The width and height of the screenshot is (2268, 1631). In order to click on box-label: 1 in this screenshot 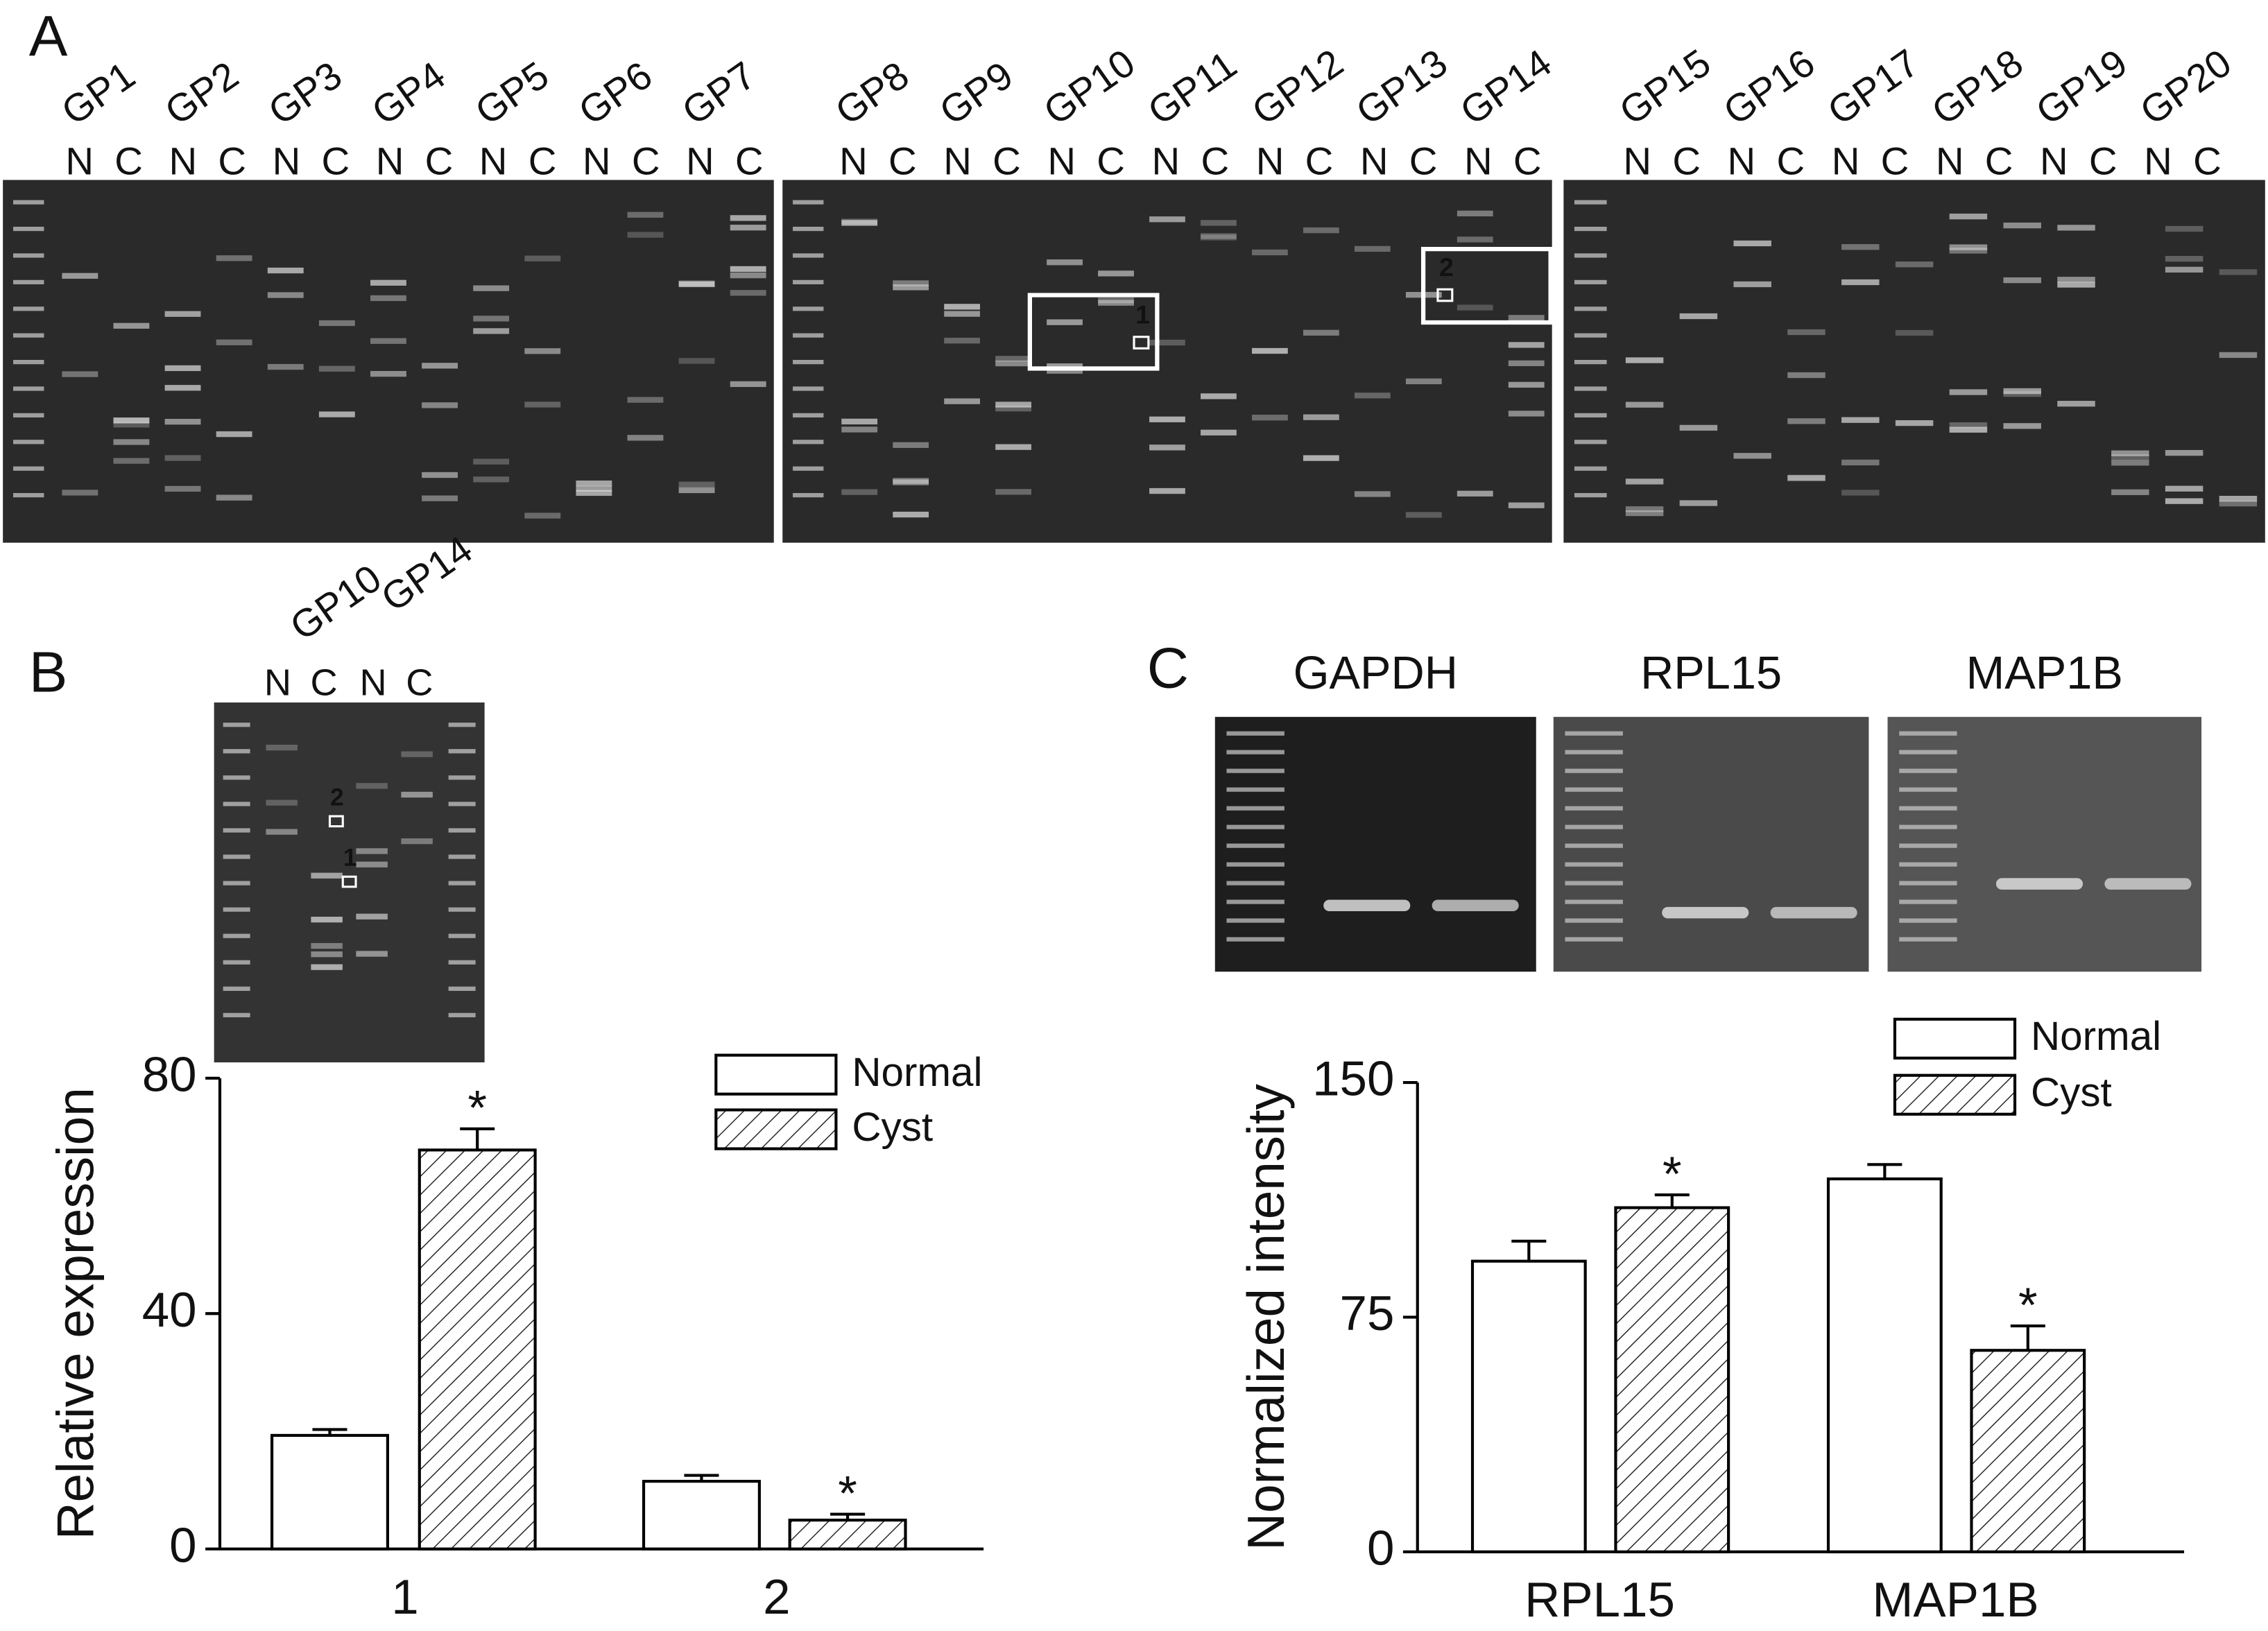, I will do `click(1143, 314)`.